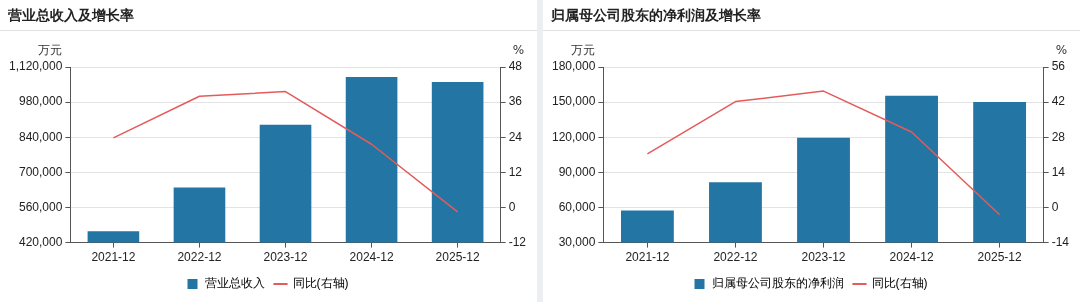 This screenshot has width=1080, height=302. What do you see at coordinates (40, 101) in the screenshot?
I see `y-tick-label: 980,000` at bounding box center [40, 101].